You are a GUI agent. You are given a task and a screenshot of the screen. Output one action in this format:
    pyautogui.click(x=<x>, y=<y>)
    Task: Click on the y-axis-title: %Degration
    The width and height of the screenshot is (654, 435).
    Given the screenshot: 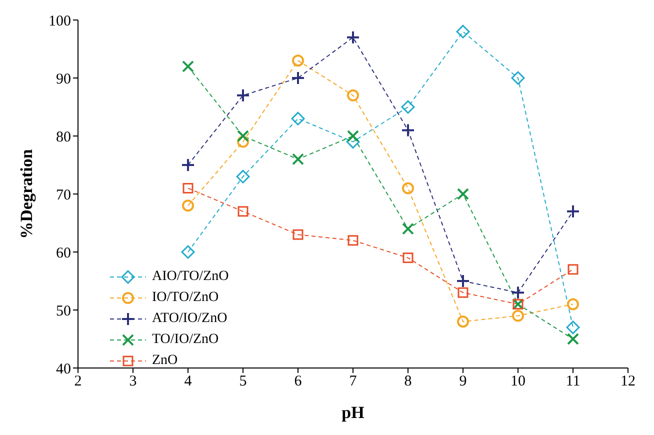 What is the action you would take?
    pyautogui.click(x=26, y=193)
    